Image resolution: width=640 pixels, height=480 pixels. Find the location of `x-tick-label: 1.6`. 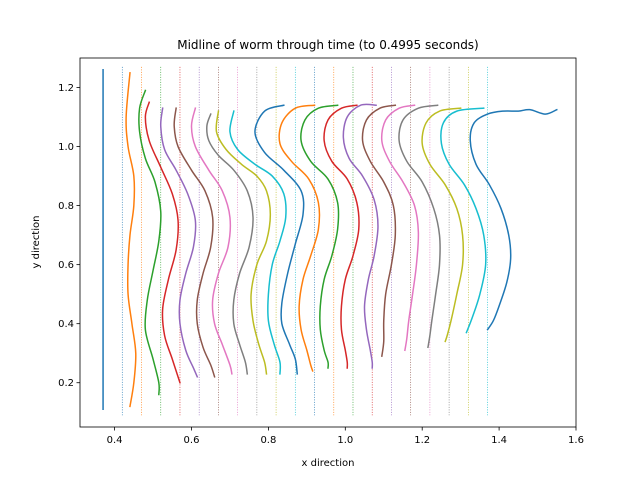

x-tick-label: 1.6 is located at coordinates (576, 440).